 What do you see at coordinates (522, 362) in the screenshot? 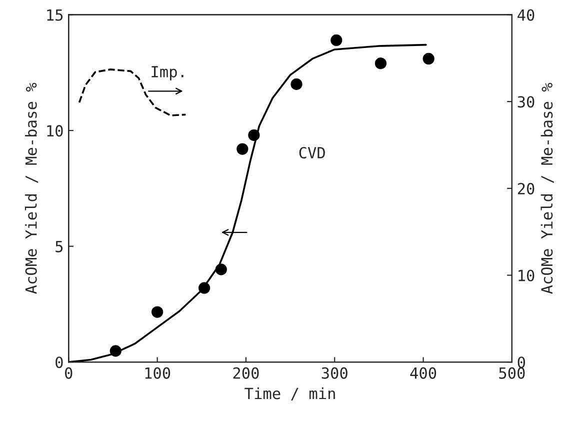
I see `y2-tick-label: 0` at bounding box center [522, 362].